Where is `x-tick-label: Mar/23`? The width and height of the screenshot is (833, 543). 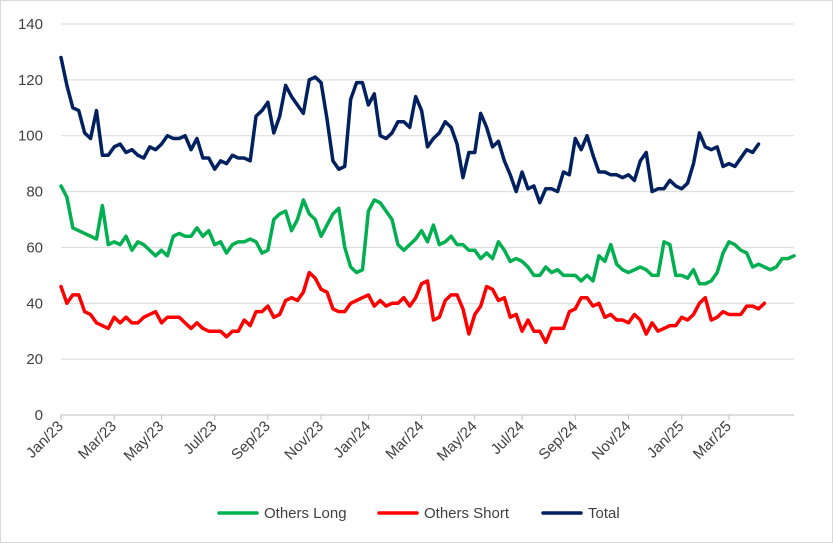 x-tick-label: Mar/23 is located at coordinates (97, 440).